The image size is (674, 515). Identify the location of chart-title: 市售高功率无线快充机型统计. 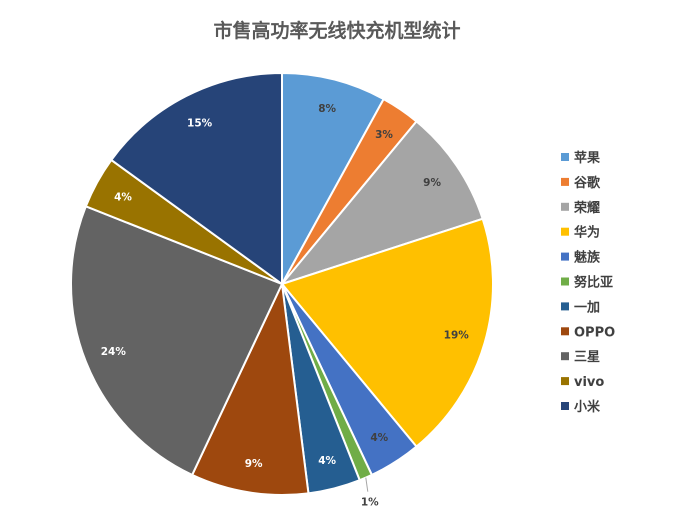
(336, 30).